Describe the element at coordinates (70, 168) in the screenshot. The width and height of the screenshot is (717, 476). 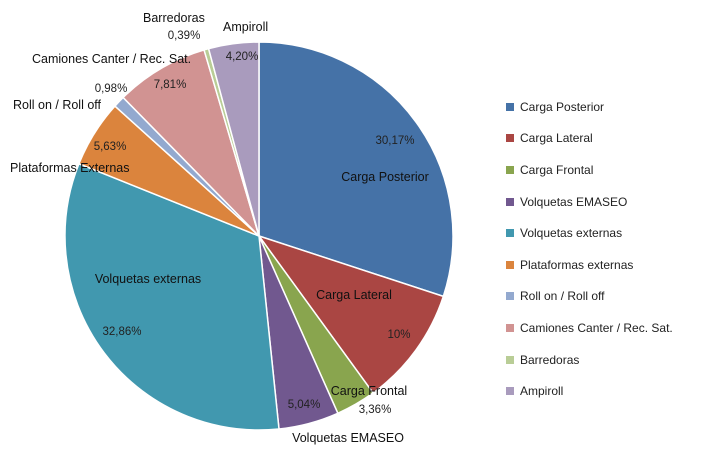
I see `slice-category-label: Plataformas Externas` at that location.